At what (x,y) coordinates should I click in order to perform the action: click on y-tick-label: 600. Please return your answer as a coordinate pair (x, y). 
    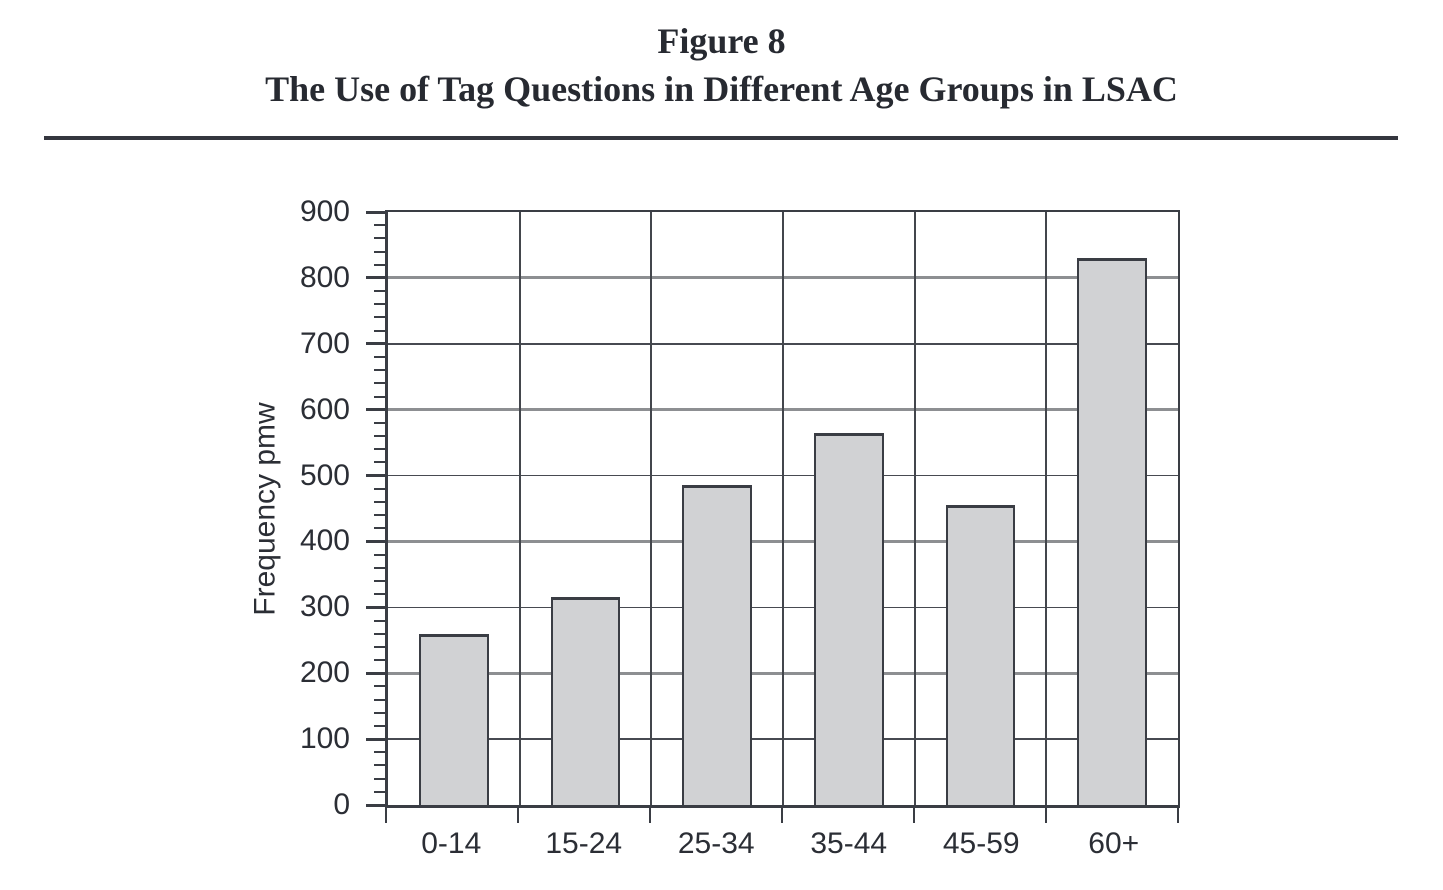
    Looking at the image, I should click on (324, 409).